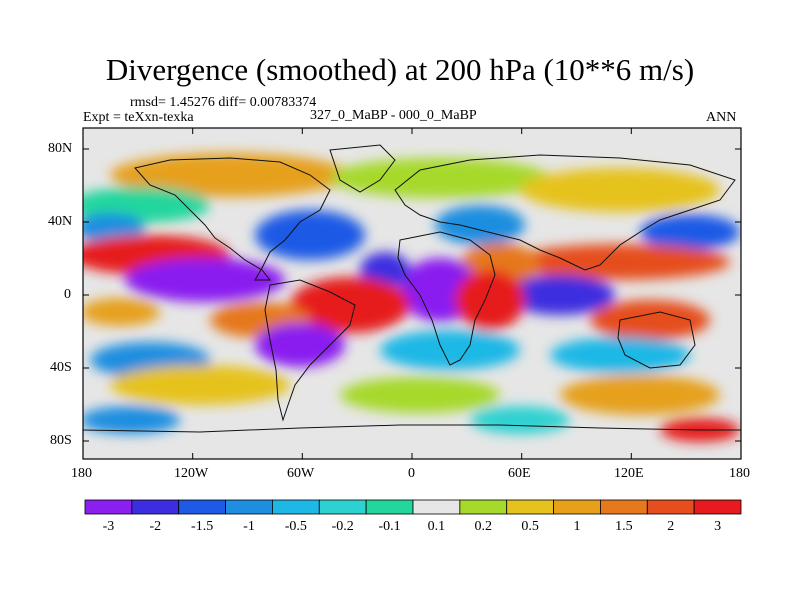 The image size is (800, 600). What do you see at coordinates (155, 526) in the screenshot?
I see `colorbar-label: -2` at bounding box center [155, 526].